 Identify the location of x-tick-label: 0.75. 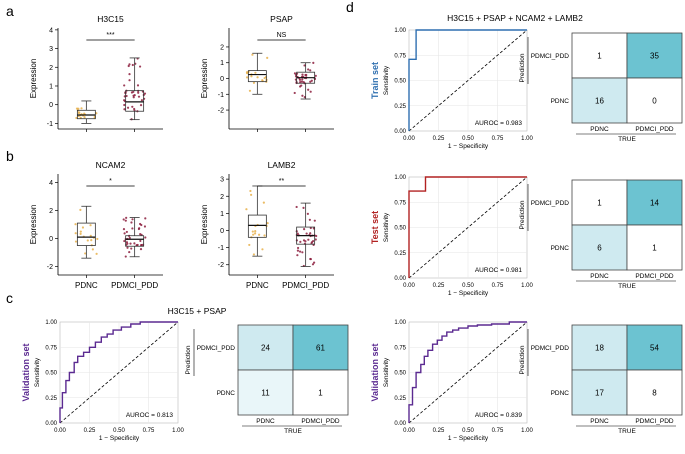
(498, 139).